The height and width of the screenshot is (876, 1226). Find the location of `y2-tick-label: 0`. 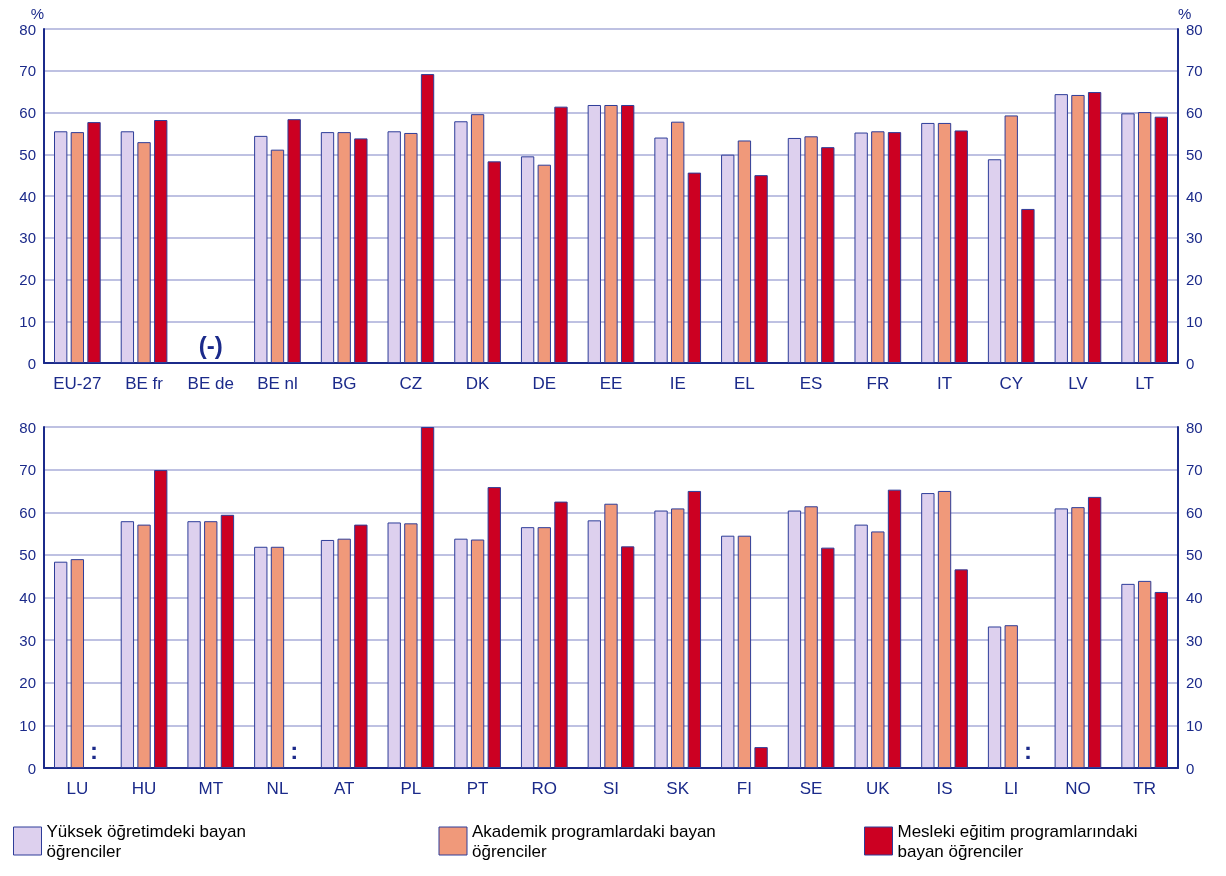

y2-tick-label: 0 is located at coordinates (1190, 363).